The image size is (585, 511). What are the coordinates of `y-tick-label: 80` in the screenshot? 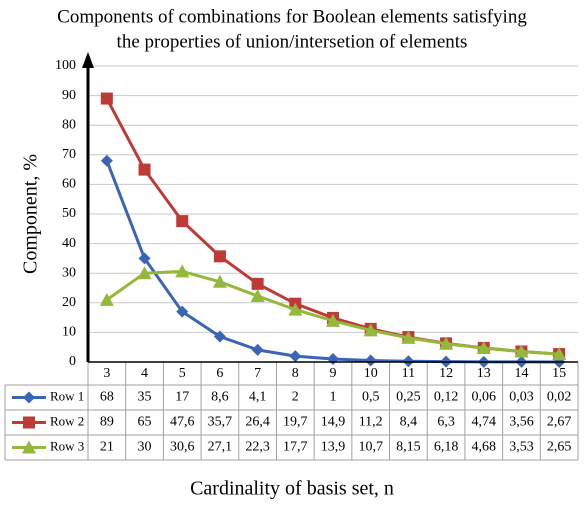 It's located at (69, 124).